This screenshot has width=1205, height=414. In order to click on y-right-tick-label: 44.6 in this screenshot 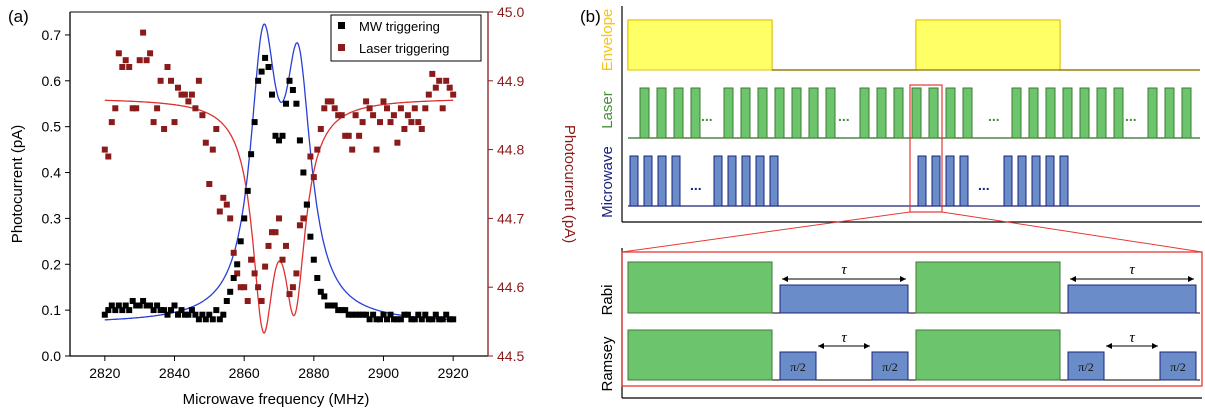, I will do `click(510, 287)`.